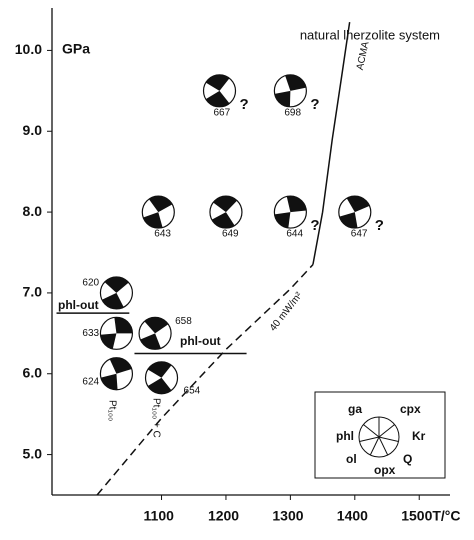  Describe the element at coordinates (33, 130) in the screenshot. I see `y-tick-label: 9.0` at that location.